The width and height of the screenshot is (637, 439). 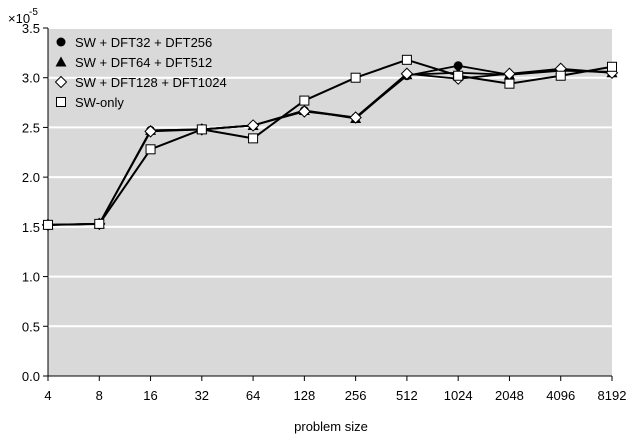 What do you see at coordinates (99, 395) in the screenshot?
I see `x-tick-label: 8` at bounding box center [99, 395].